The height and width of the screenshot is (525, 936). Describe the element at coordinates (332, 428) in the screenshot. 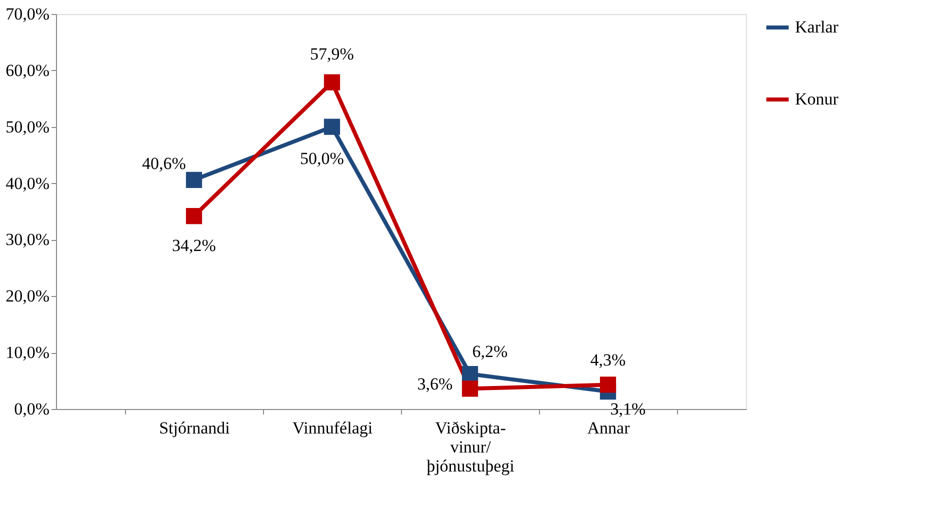

I see `x-tick-label: Vinnufélagi` at that location.